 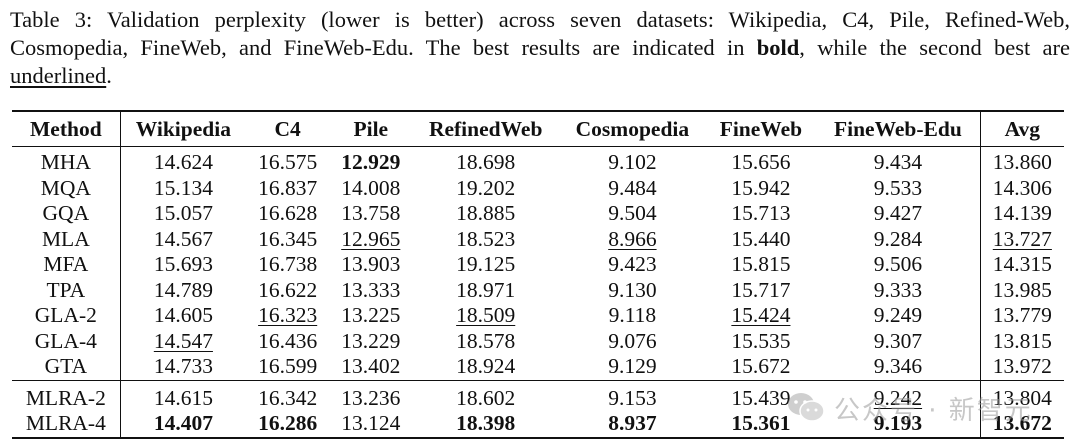 I want to click on cell-value: 13.229, so click(x=371, y=340).